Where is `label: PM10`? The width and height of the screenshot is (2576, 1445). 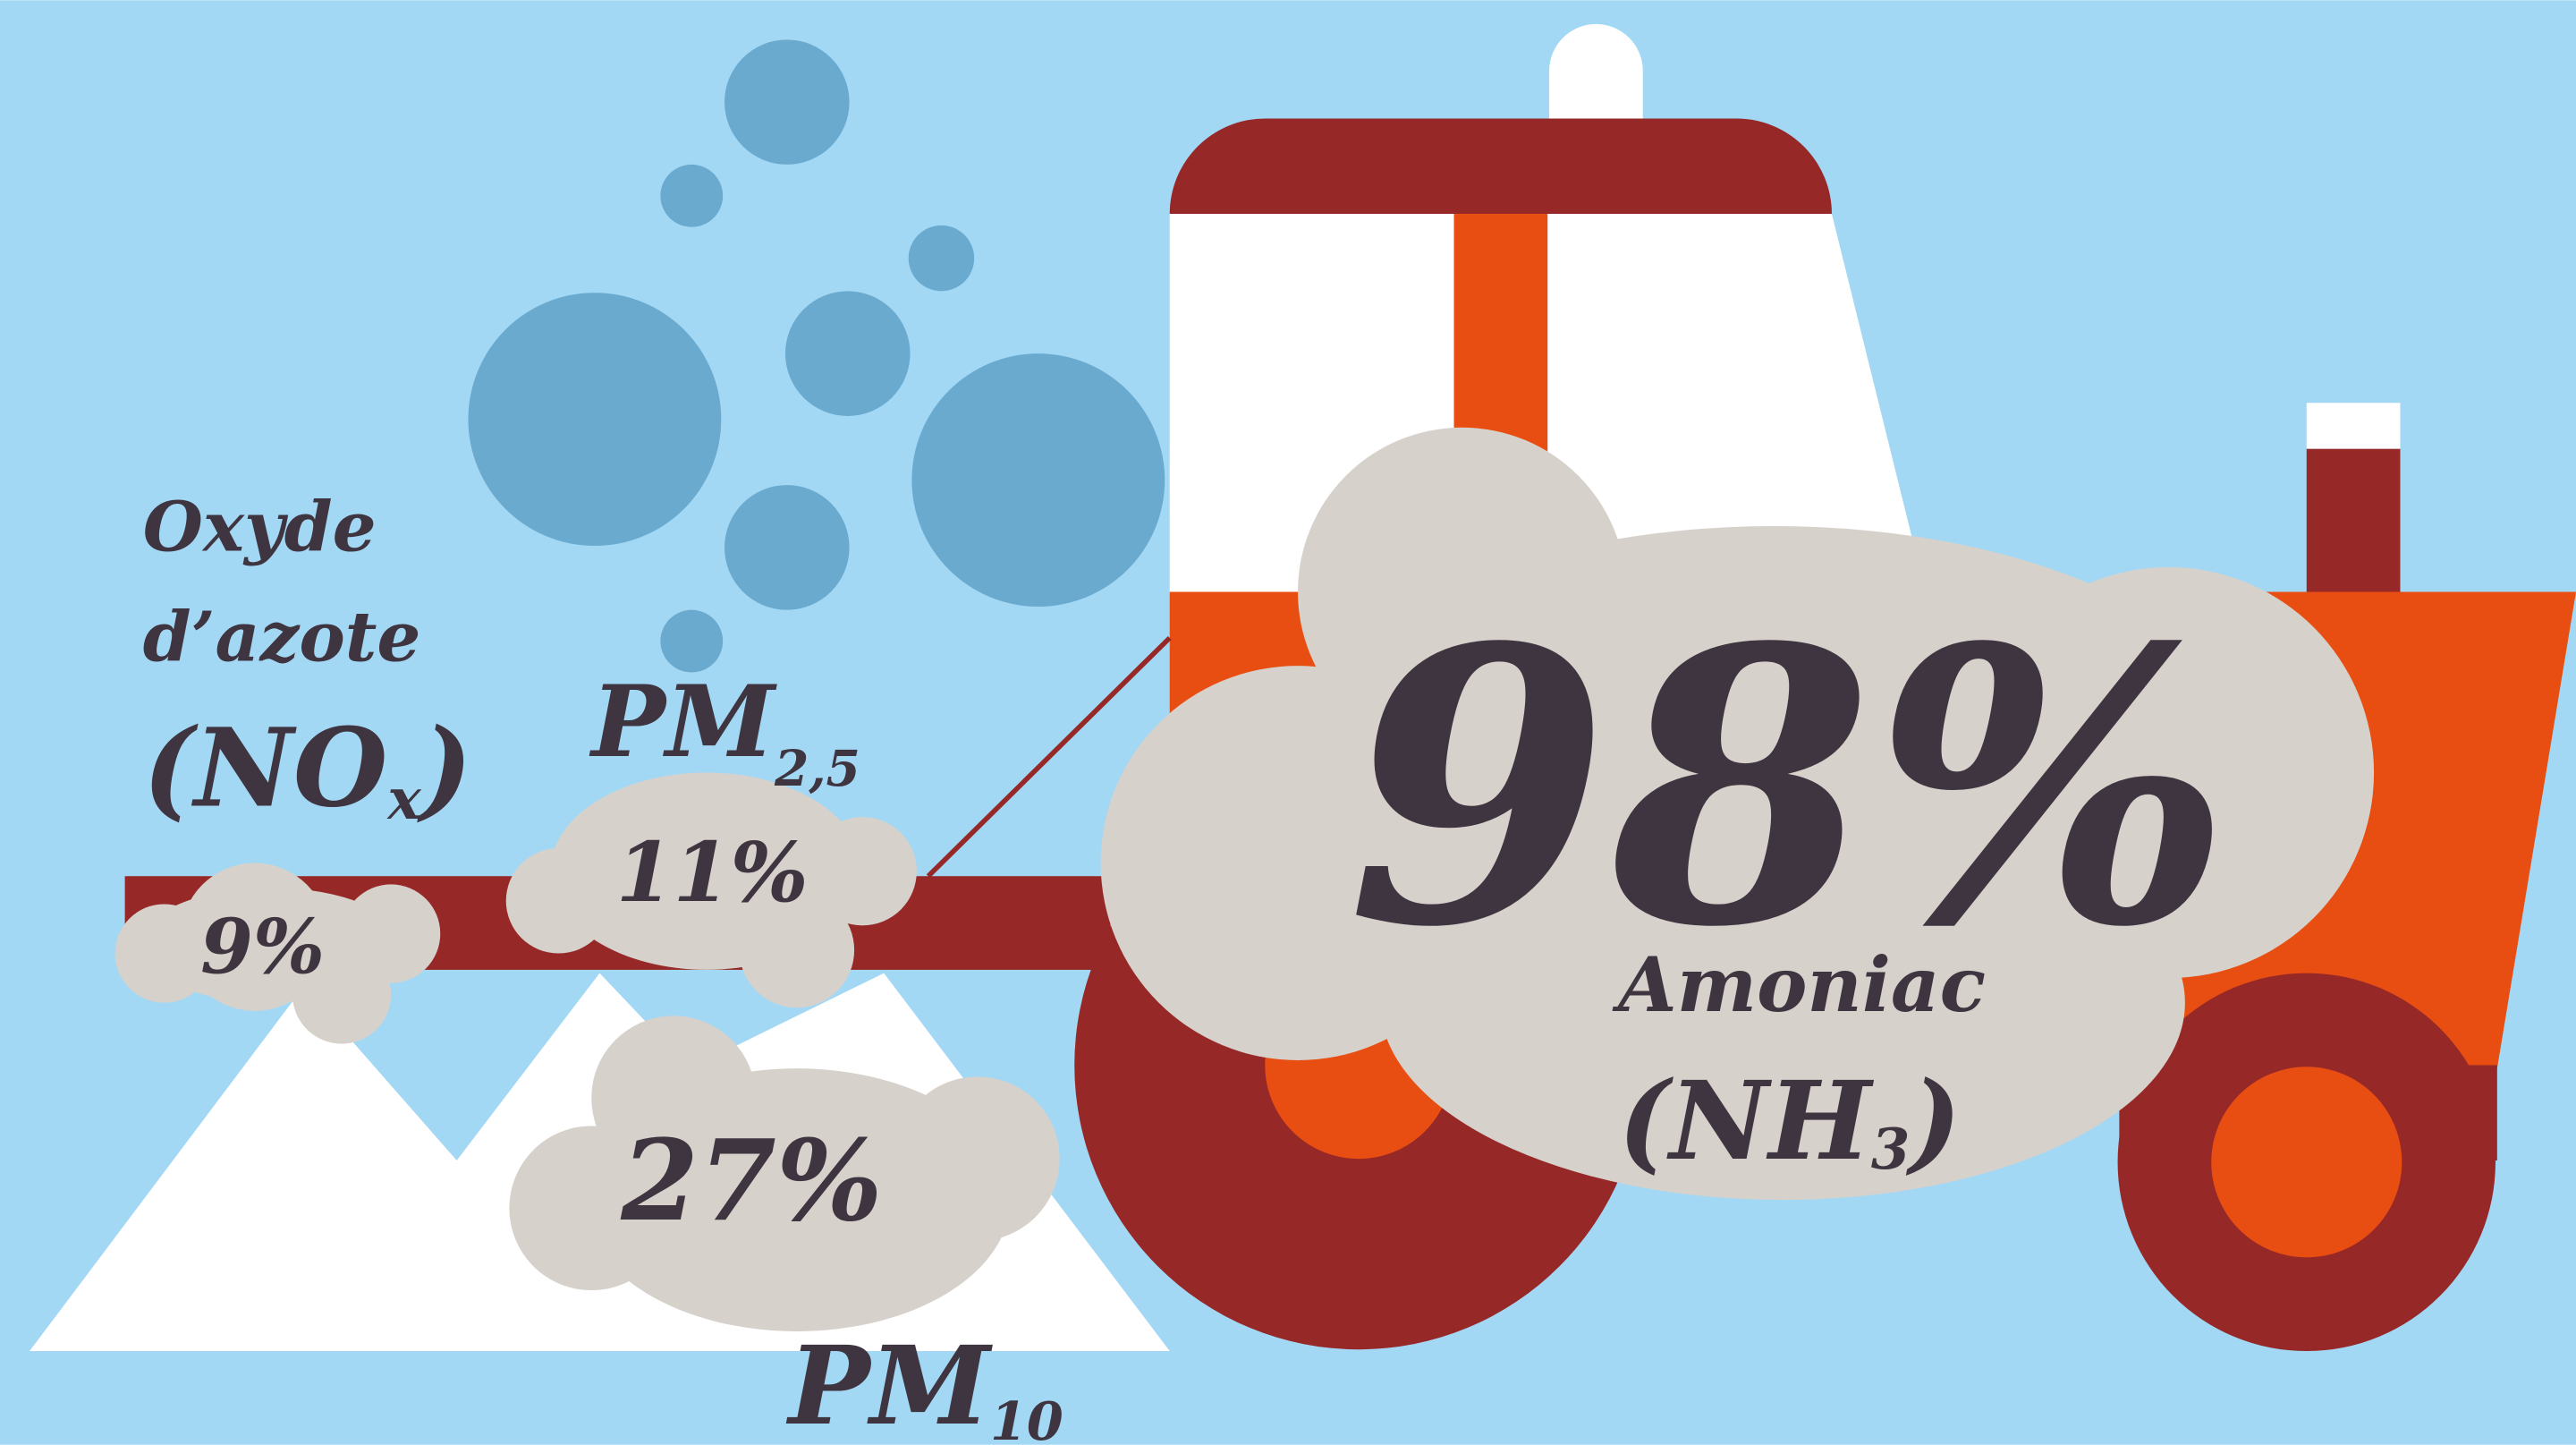
label: PM10 is located at coordinates (924, 1383).